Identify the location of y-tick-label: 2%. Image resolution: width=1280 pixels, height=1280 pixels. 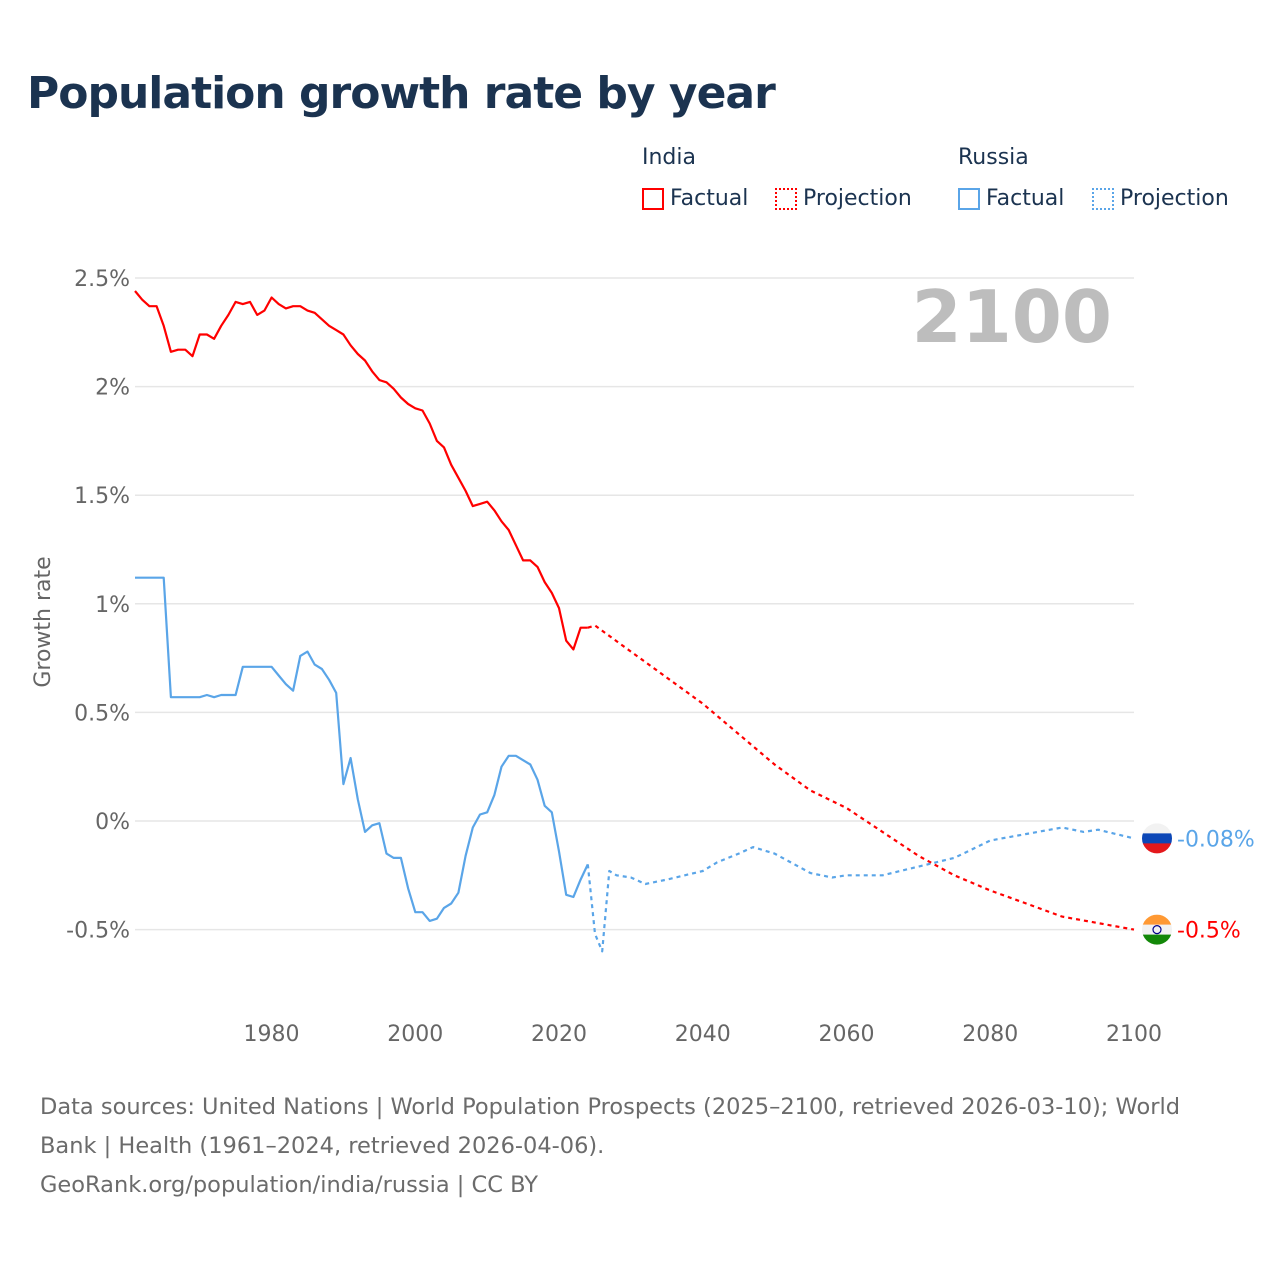
(112, 388).